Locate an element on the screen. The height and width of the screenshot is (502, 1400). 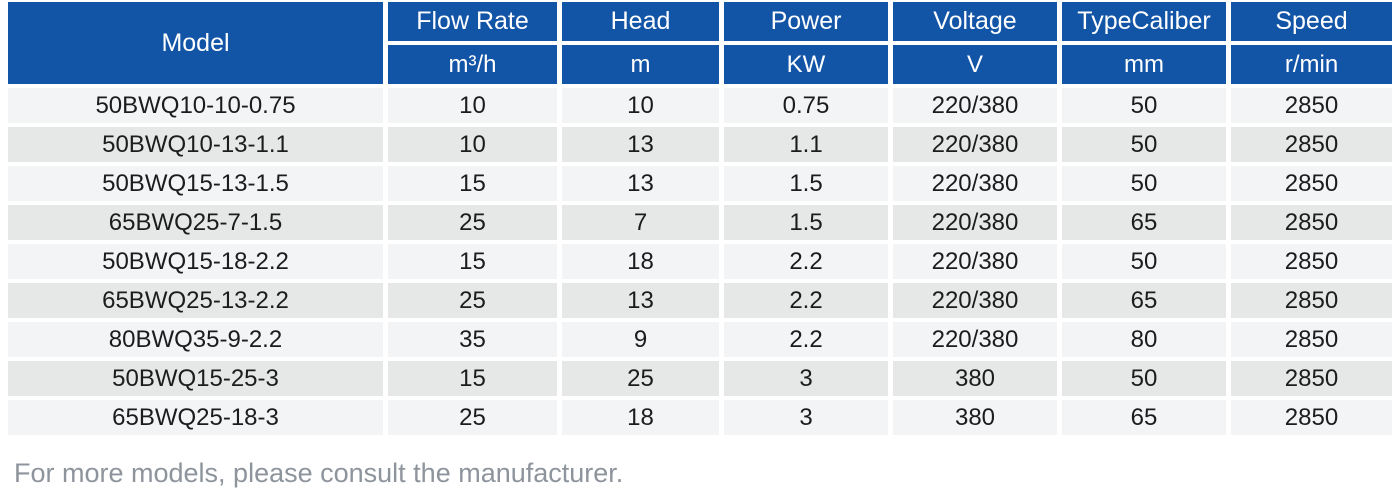
column-header-voltage: Voltage is located at coordinates (975, 21).